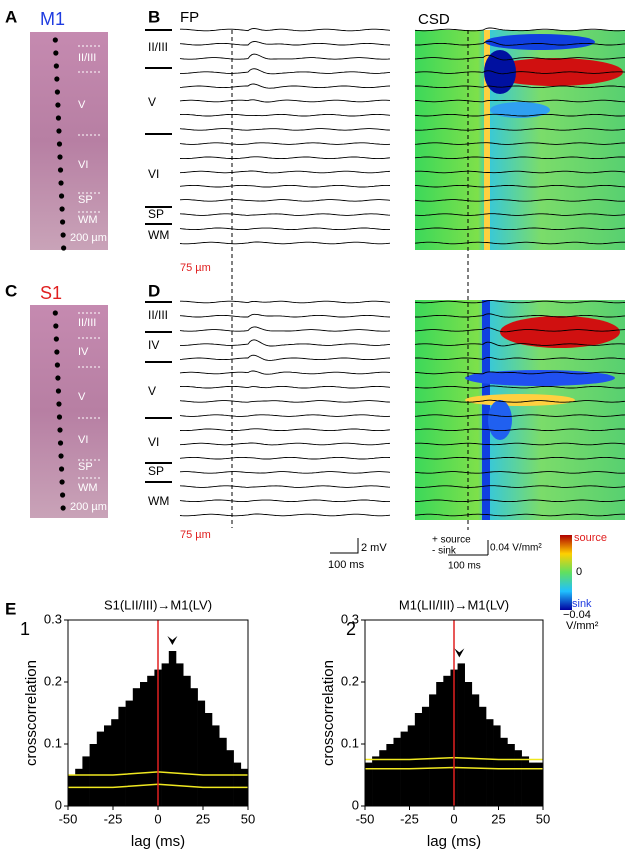 The width and height of the screenshot is (626, 857). I want to click on area-label: M1, so click(52, 19).